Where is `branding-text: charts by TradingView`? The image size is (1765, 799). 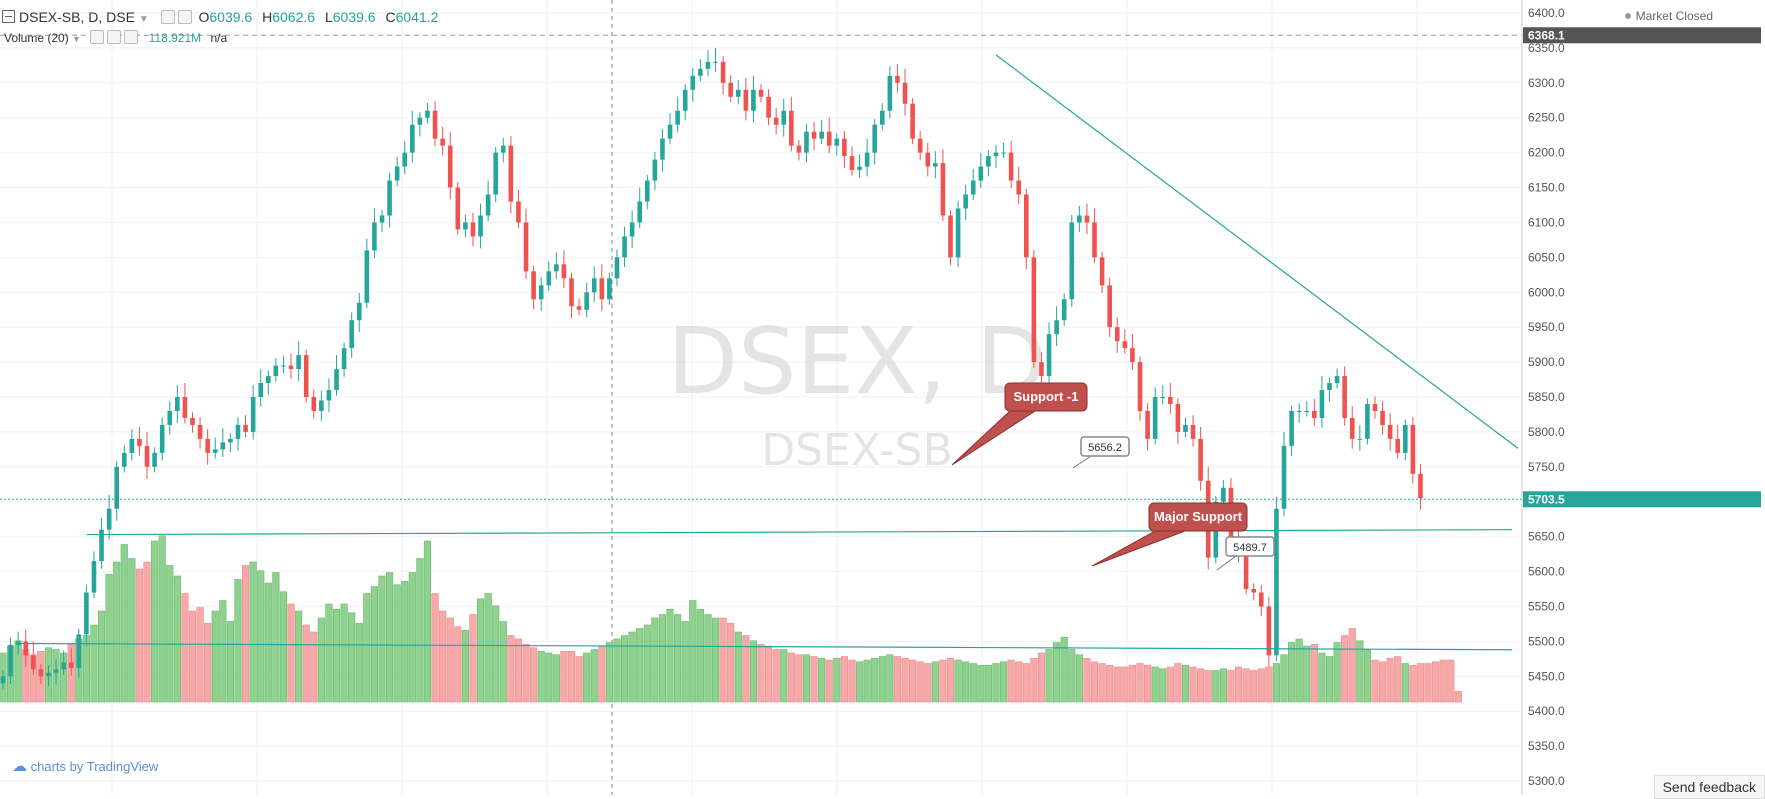 branding-text: charts by TradingView is located at coordinates (94, 766).